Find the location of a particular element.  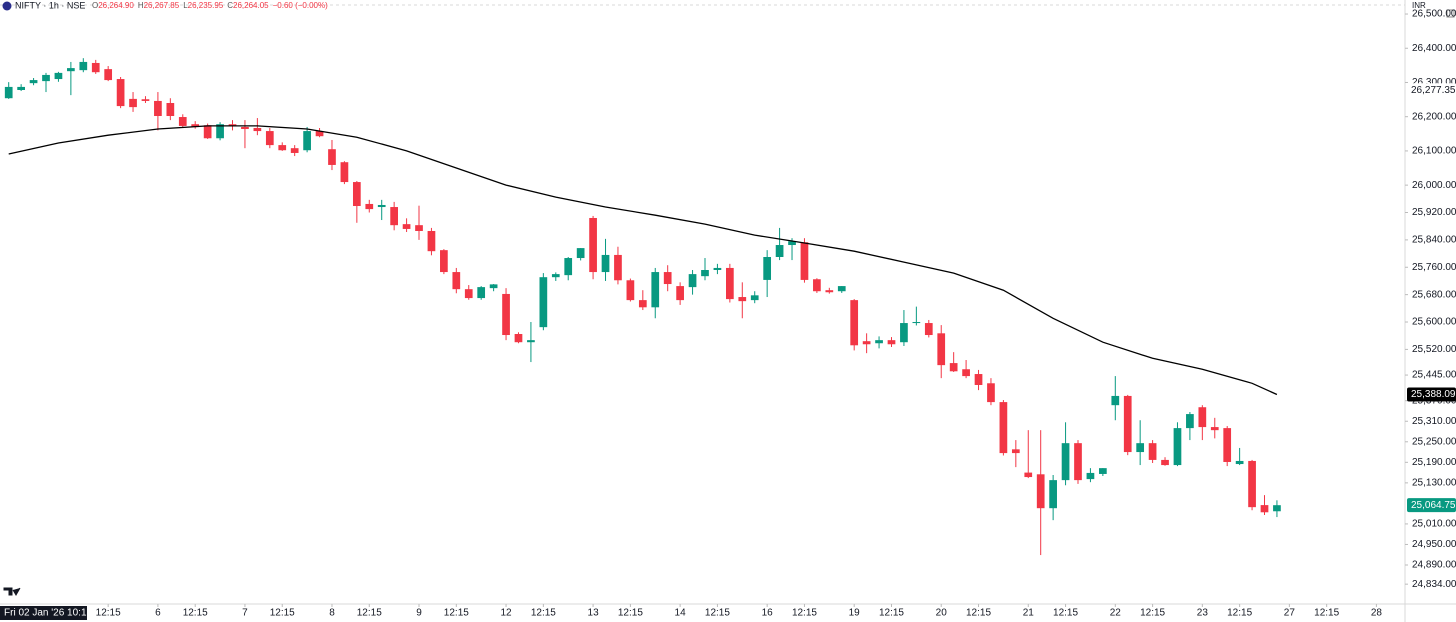

marker-label: 26,277.35 is located at coordinates (1433, 90).